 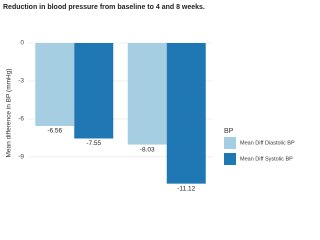 What do you see at coordinates (147, 149) in the screenshot?
I see `data-label: -8.03` at bounding box center [147, 149].